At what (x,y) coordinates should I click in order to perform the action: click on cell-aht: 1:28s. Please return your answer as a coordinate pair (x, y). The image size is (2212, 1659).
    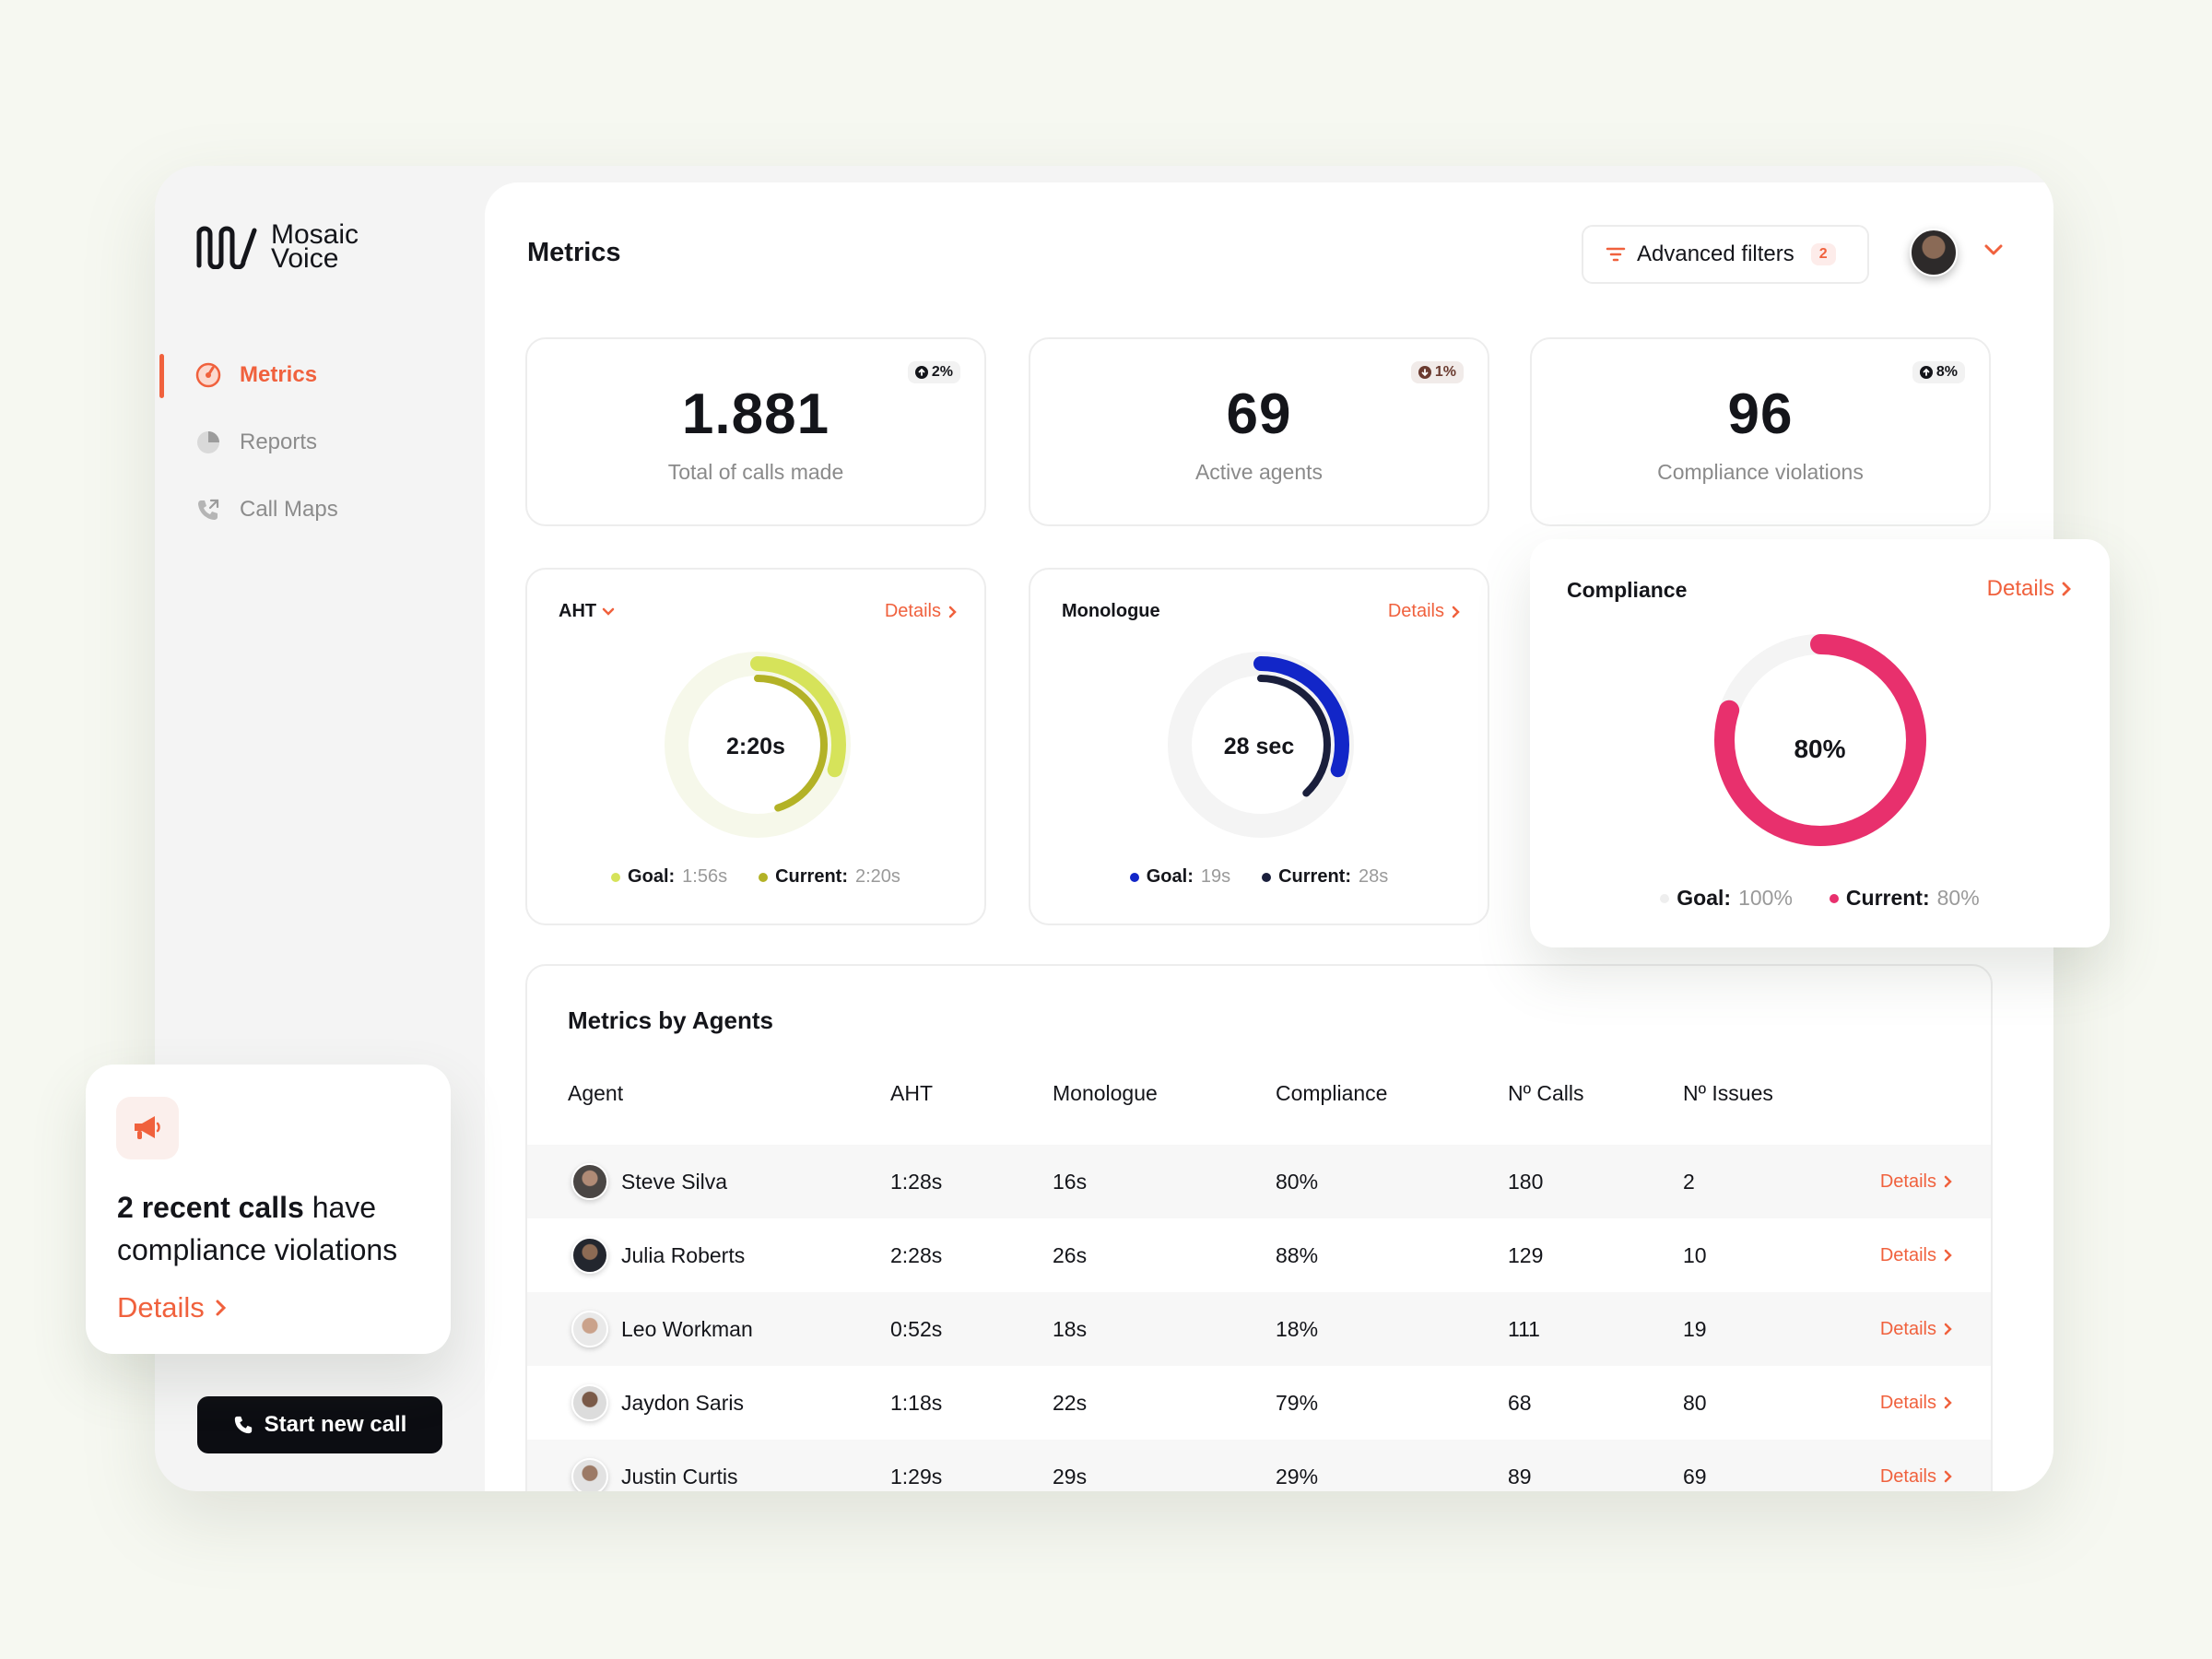
    Looking at the image, I should click on (916, 1181).